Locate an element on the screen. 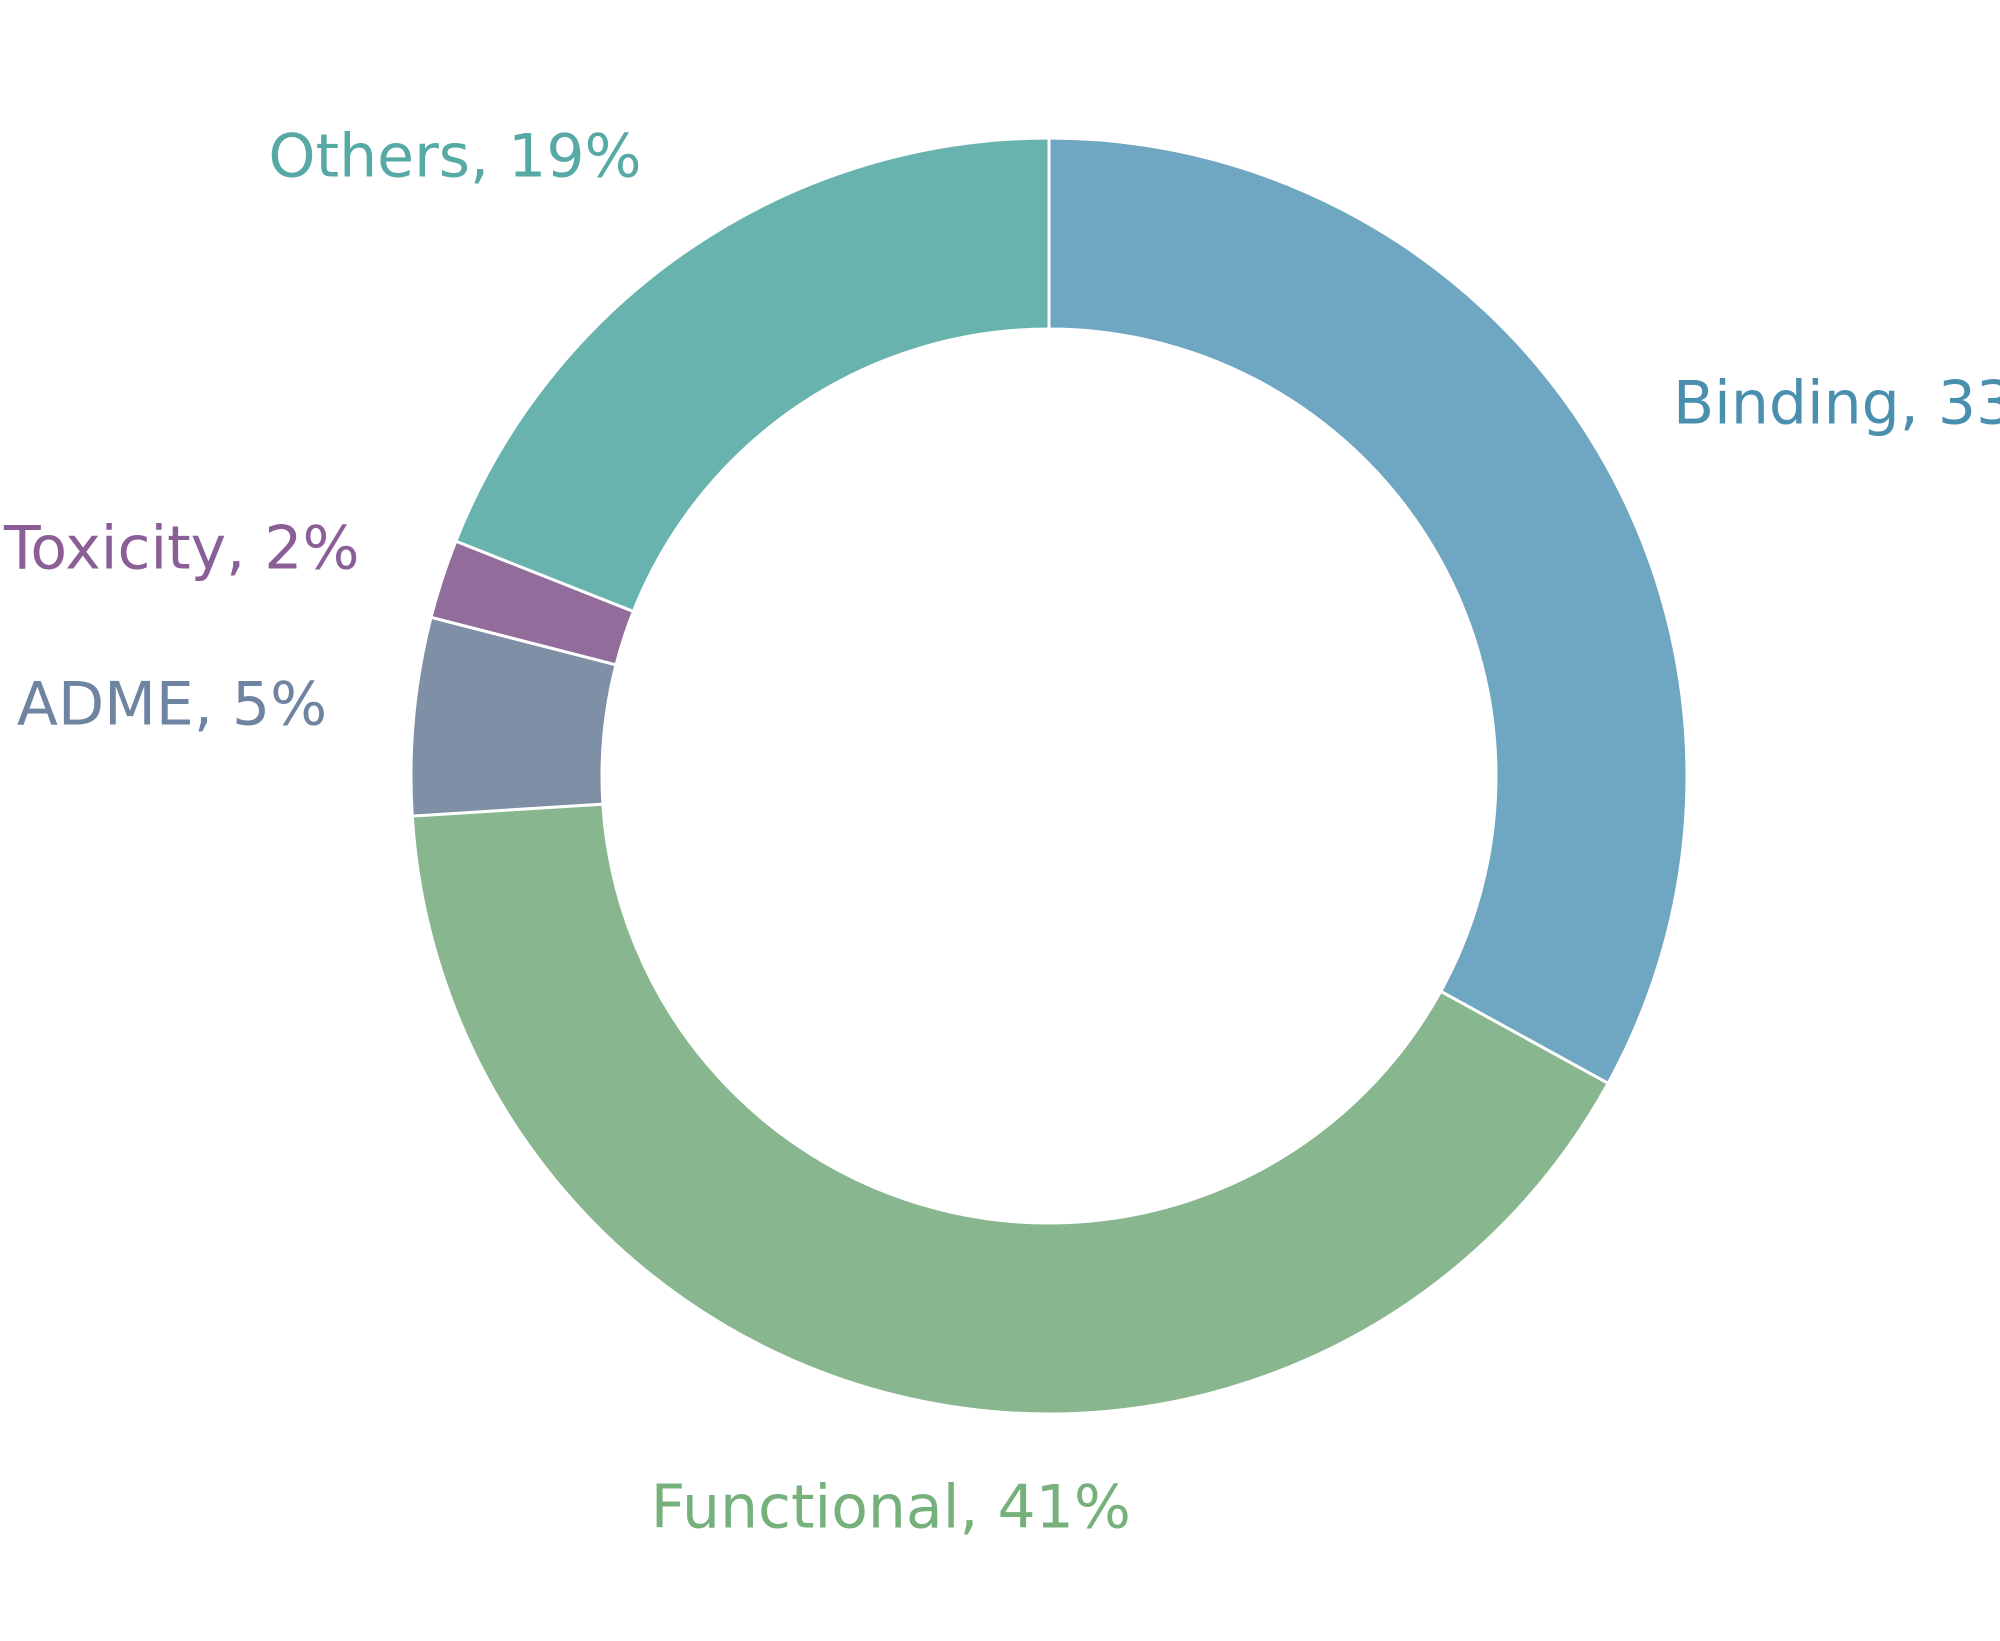  label-toxicity: Toxicity, 2% is located at coordinates (181, 549).